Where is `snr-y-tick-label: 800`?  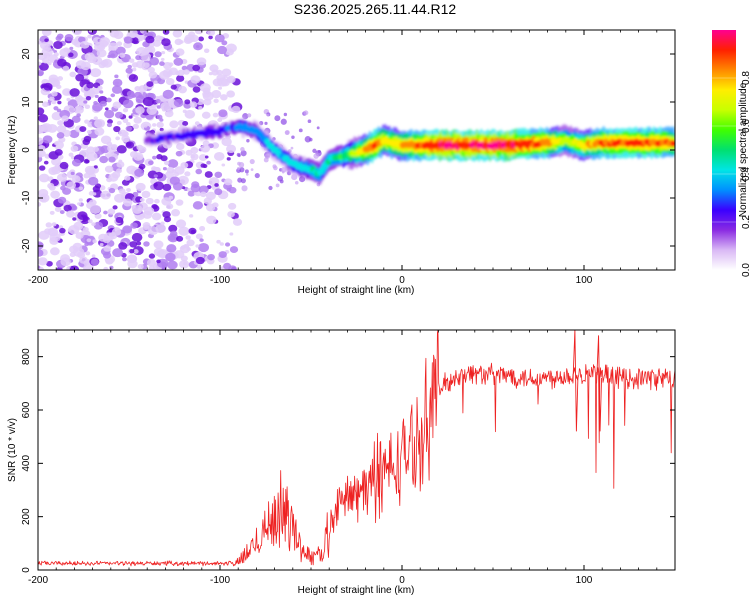 snr-y-tick-label: 800 is located at coordinates (26, 356).